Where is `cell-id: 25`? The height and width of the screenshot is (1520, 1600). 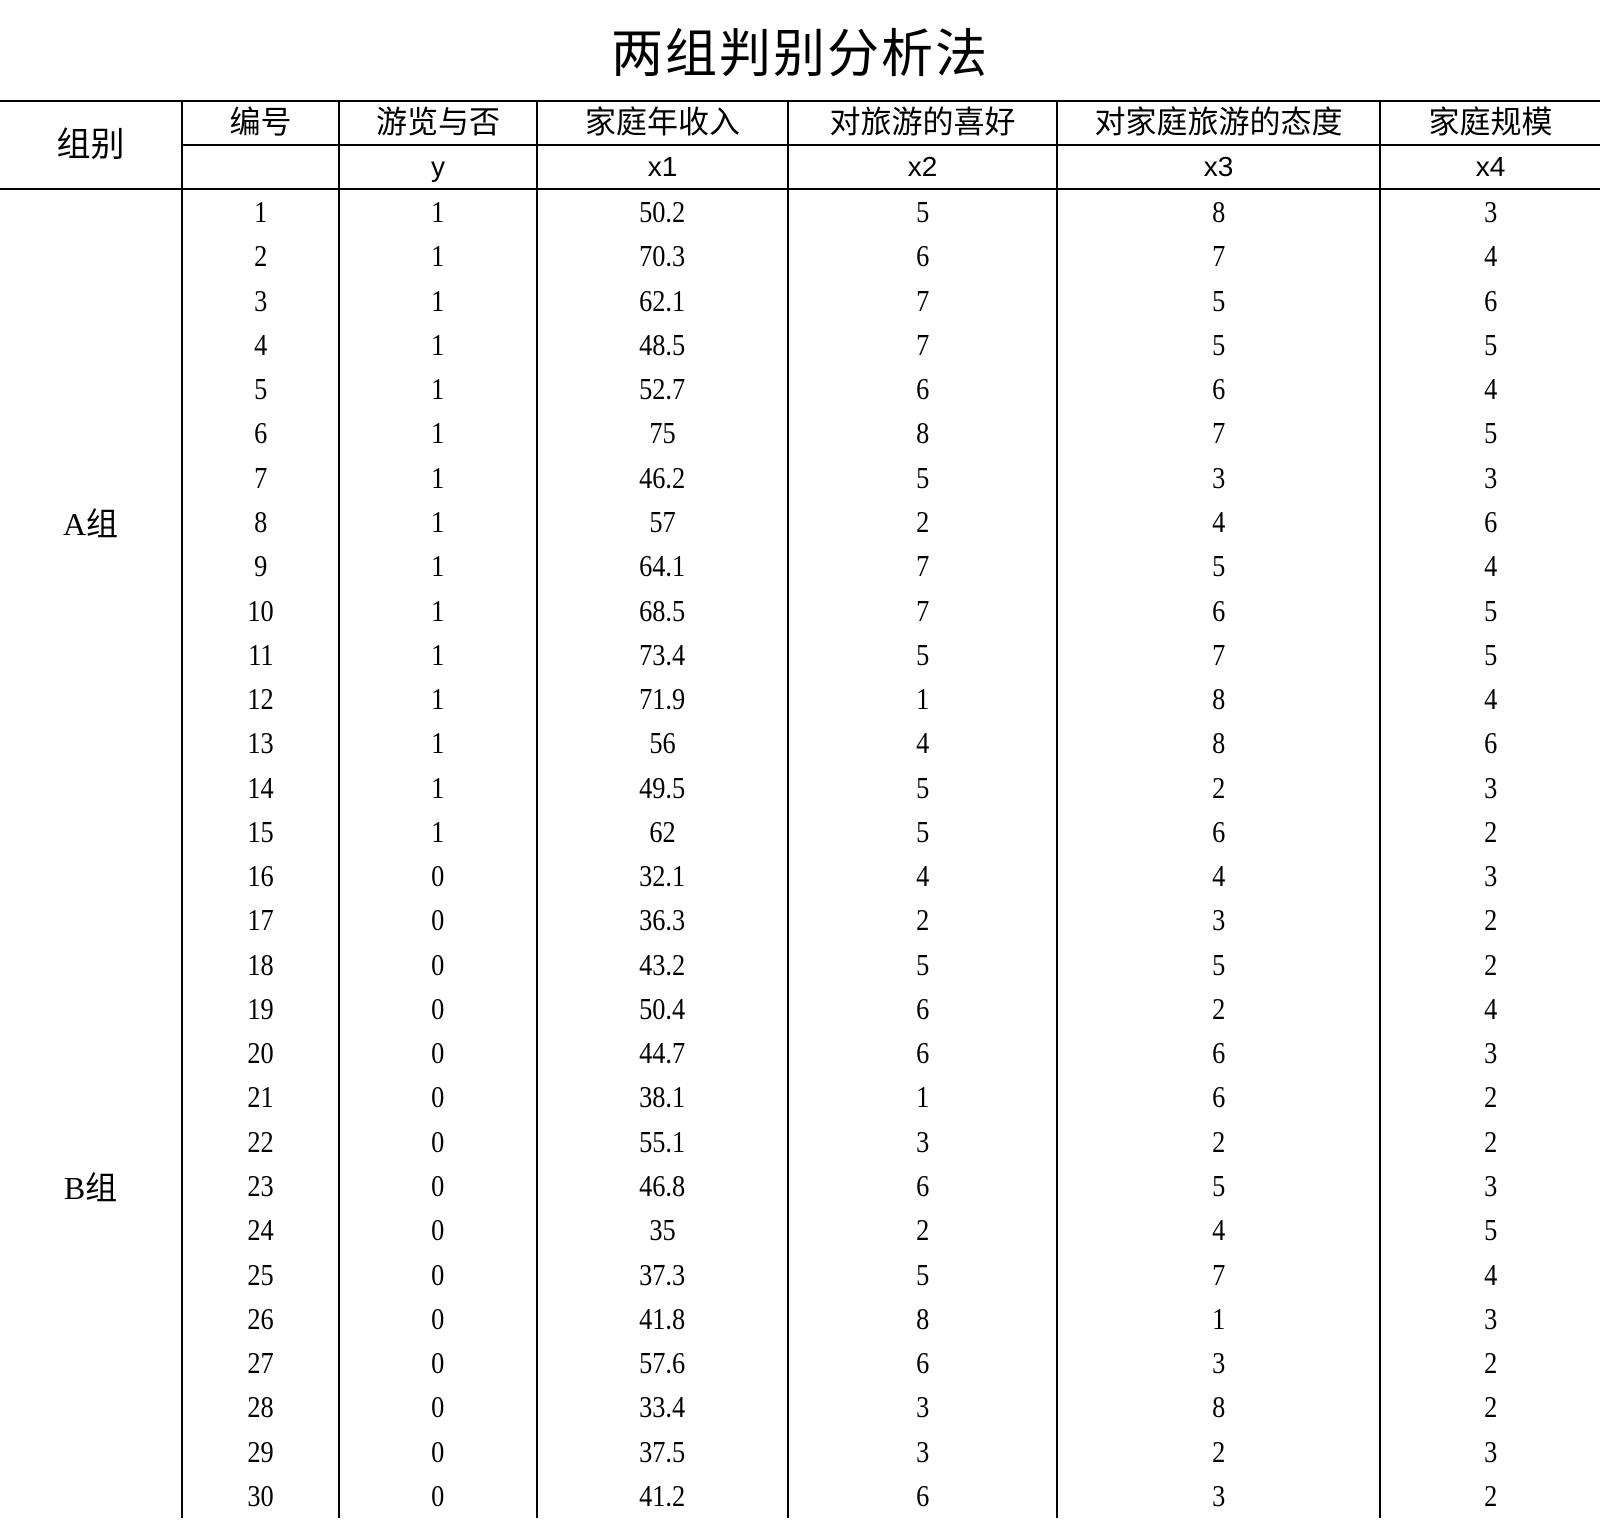
cell-id: 25 is located at coordinates (261, 1274).